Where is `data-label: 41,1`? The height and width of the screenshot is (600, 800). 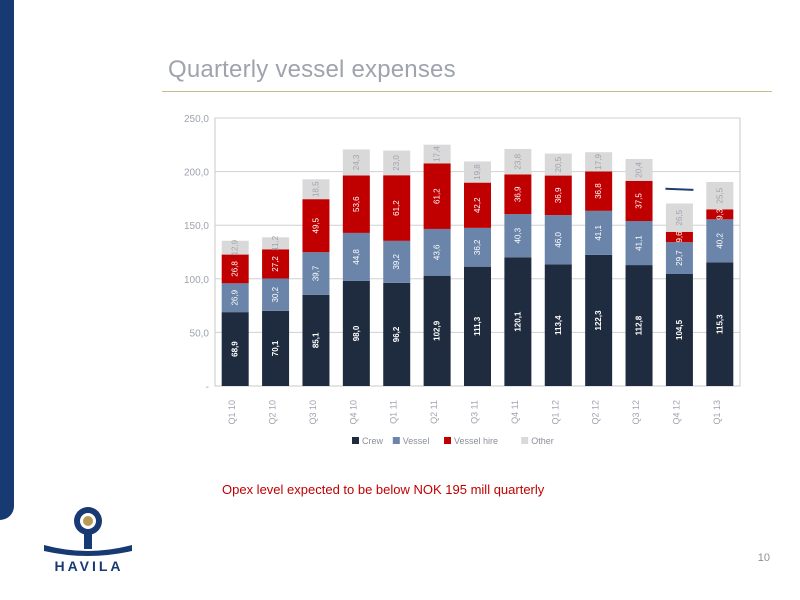
data-label: 41,1 is located at coordinates (598, 233).